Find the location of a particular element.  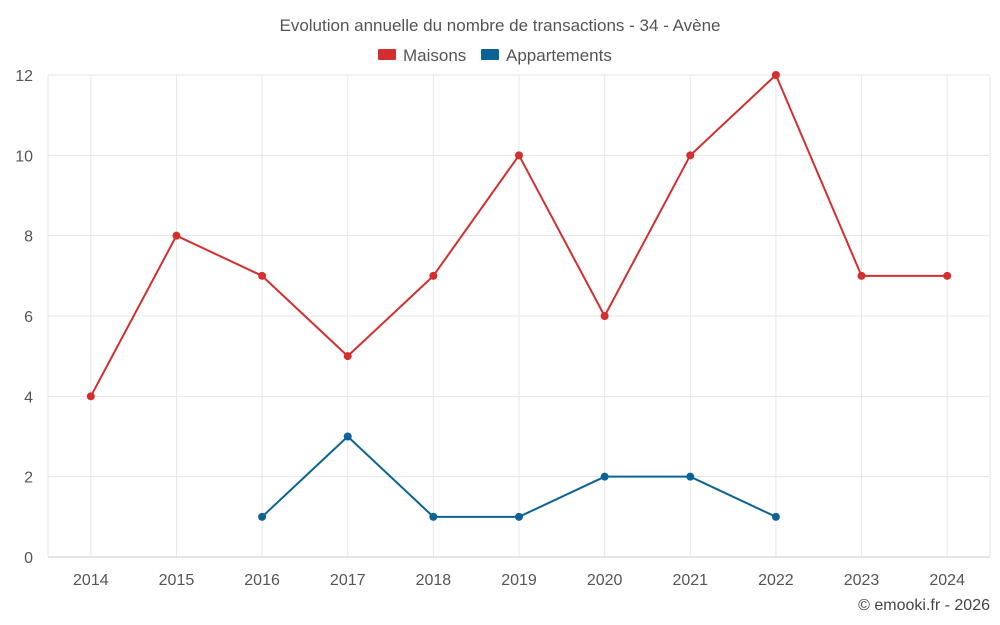

legend-item-appartements: Appartements is located at coordinates (546, 55).